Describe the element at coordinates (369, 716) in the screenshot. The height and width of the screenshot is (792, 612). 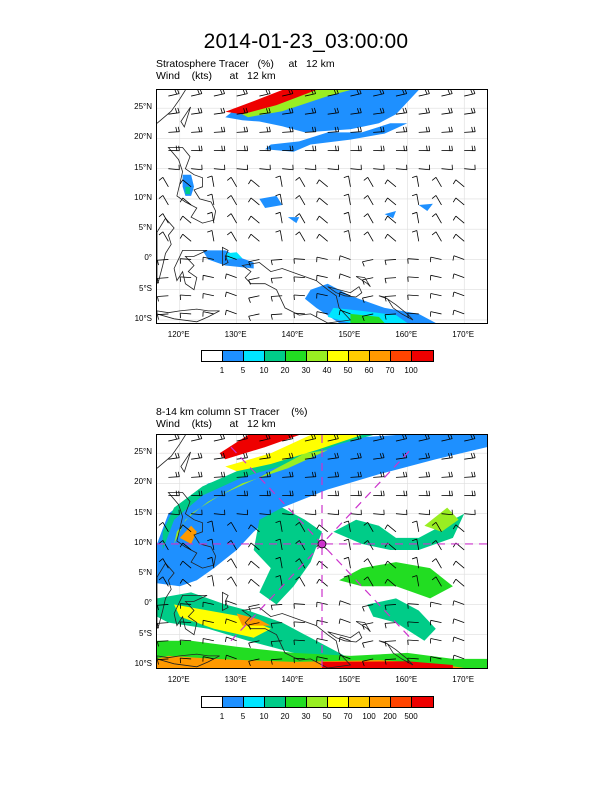
I see `colorbar-label: 100` at that location.